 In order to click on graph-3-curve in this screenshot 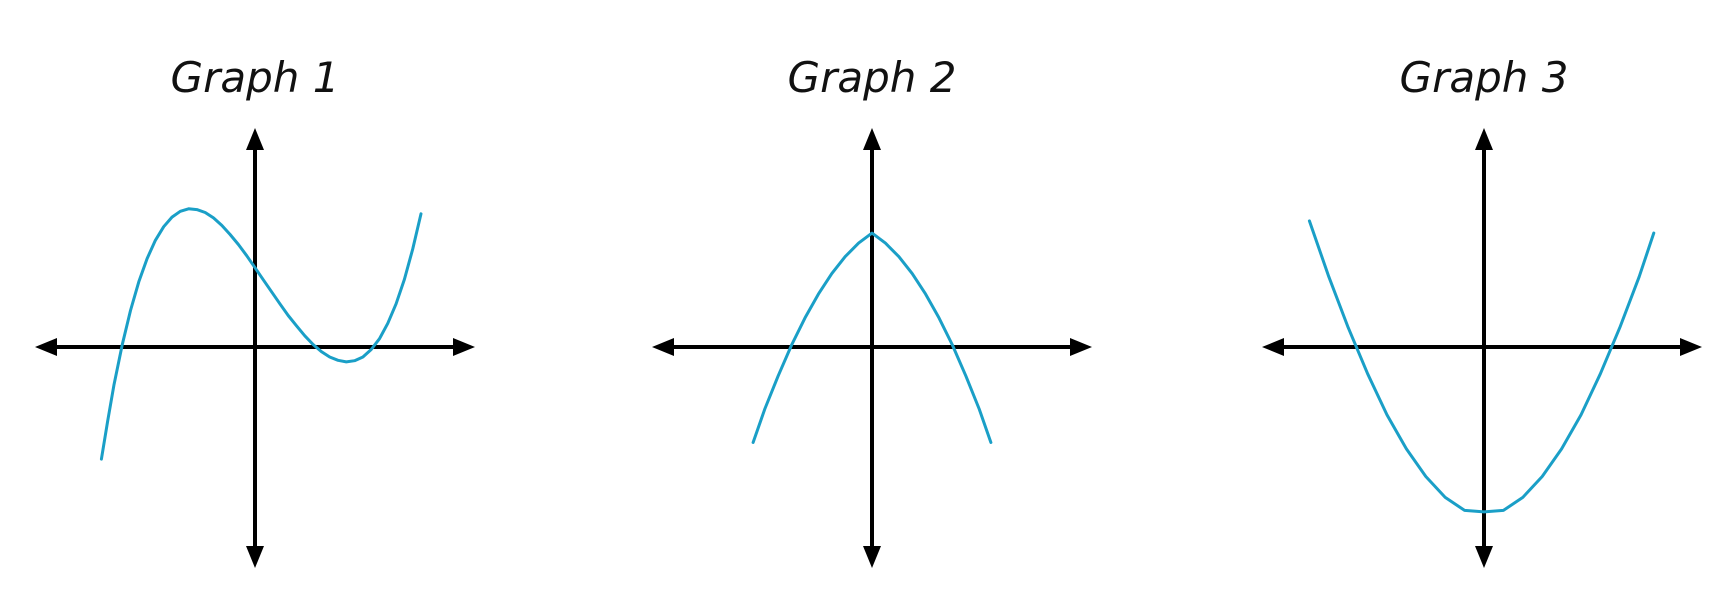, I will do `click(1481, 366)`.